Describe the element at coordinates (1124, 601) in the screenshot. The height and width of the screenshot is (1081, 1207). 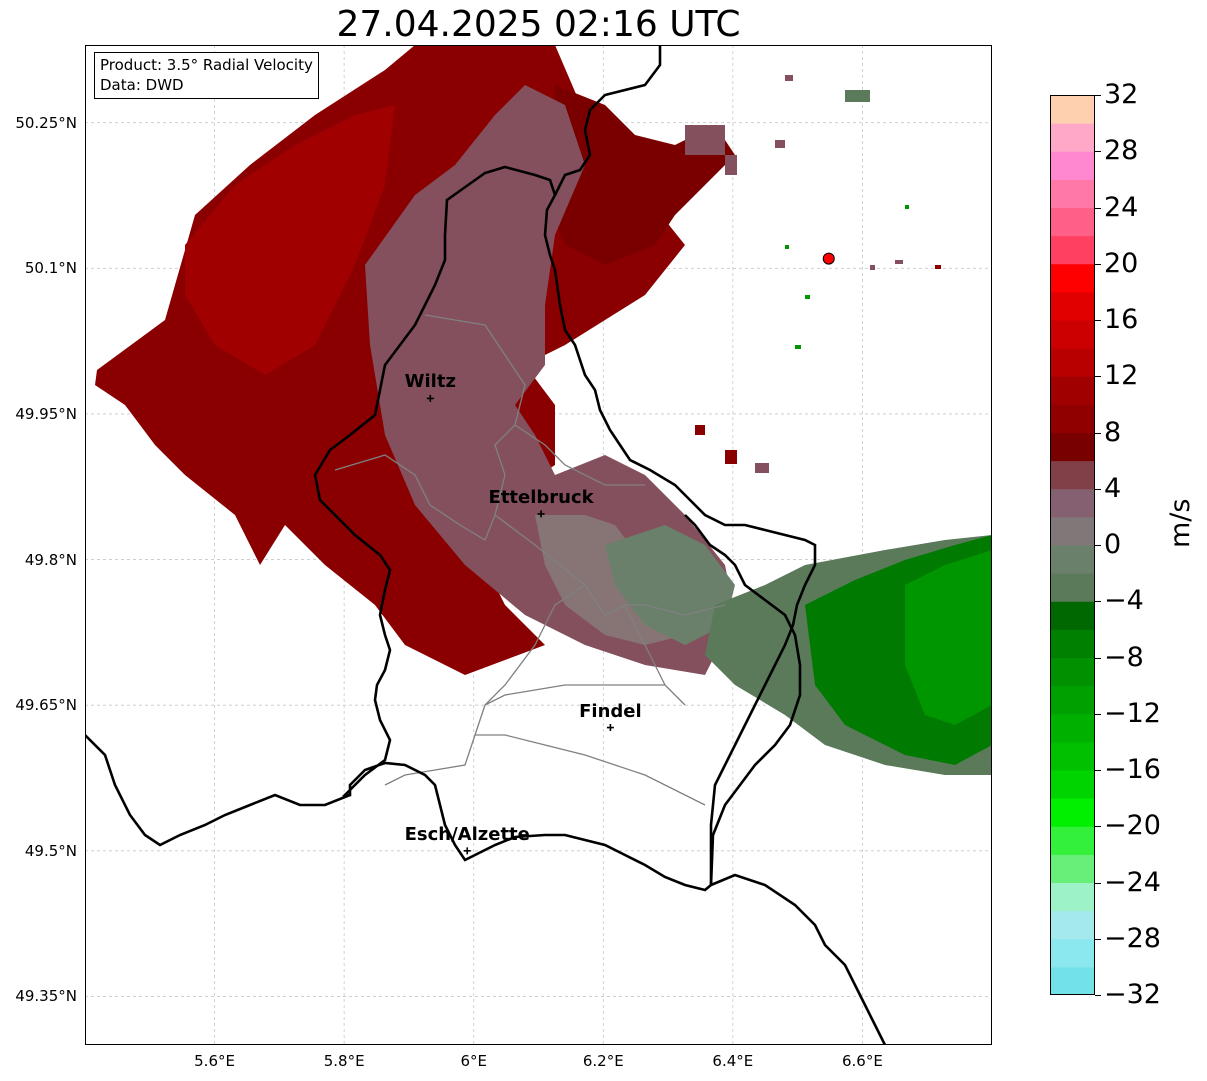
I see `colorbar-tick-label: −4` at that location.